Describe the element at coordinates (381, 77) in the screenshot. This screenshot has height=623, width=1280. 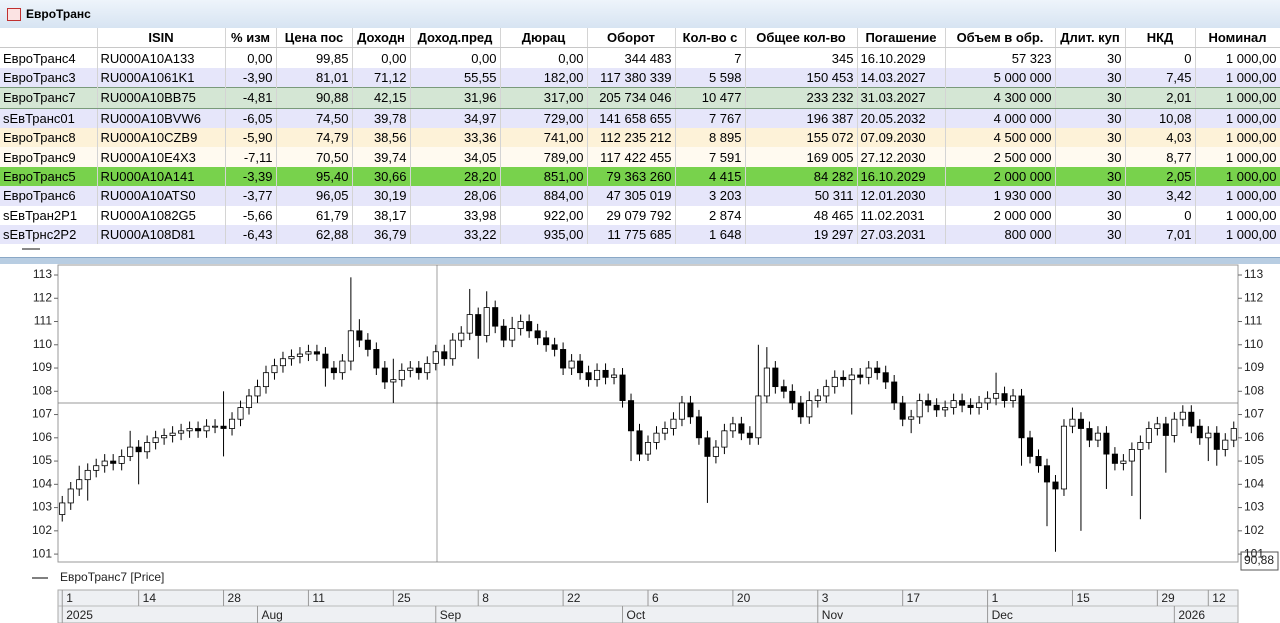
I see `table-cell: 71,12` at that location.